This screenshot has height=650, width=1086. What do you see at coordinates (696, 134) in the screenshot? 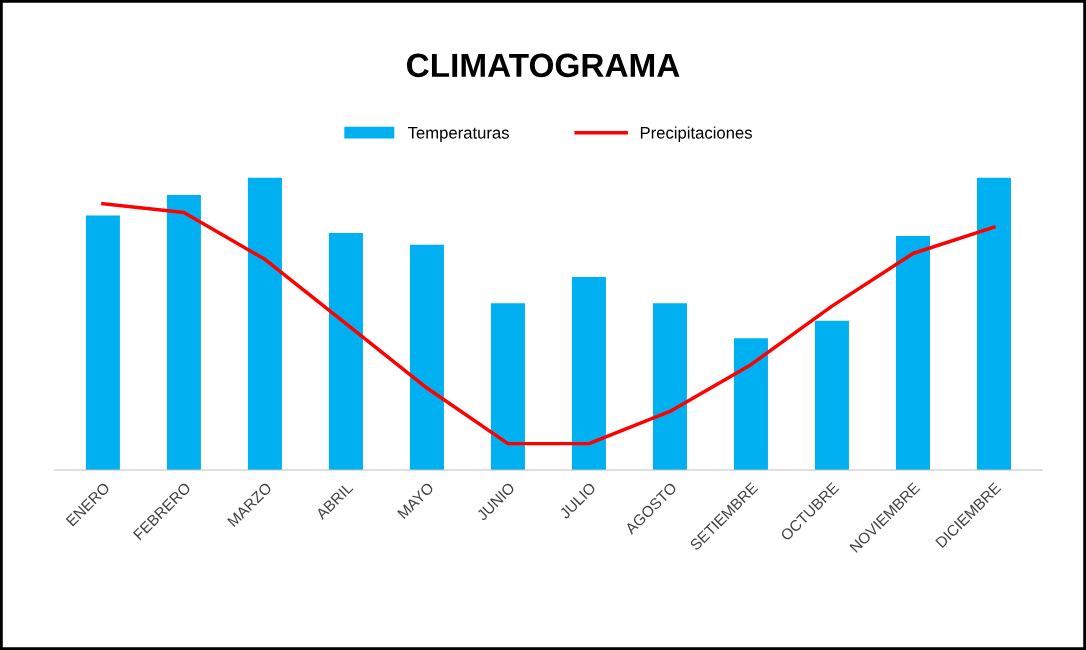
I see `legend-label: Precipitaciones` at bounding box center [696, 134].